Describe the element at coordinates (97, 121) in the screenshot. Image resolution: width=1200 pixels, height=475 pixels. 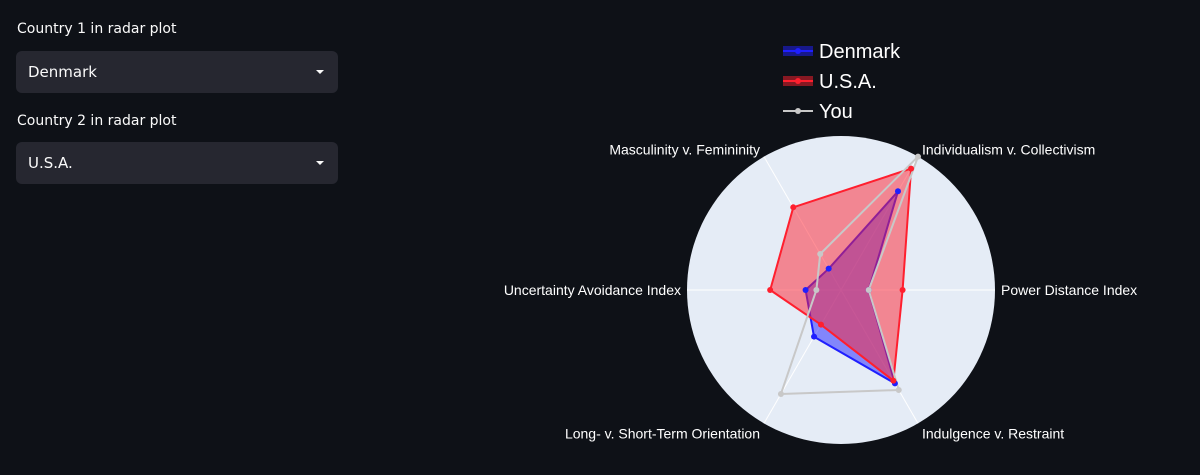
I see `country2-label: Country 2 in radar plot` at that location.